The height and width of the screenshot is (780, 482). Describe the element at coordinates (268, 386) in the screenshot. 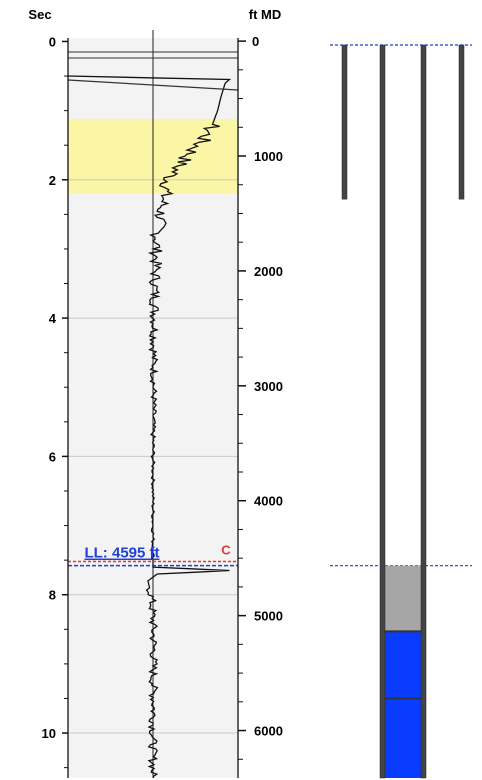

I see `right-tick-label: 3000` at that location.